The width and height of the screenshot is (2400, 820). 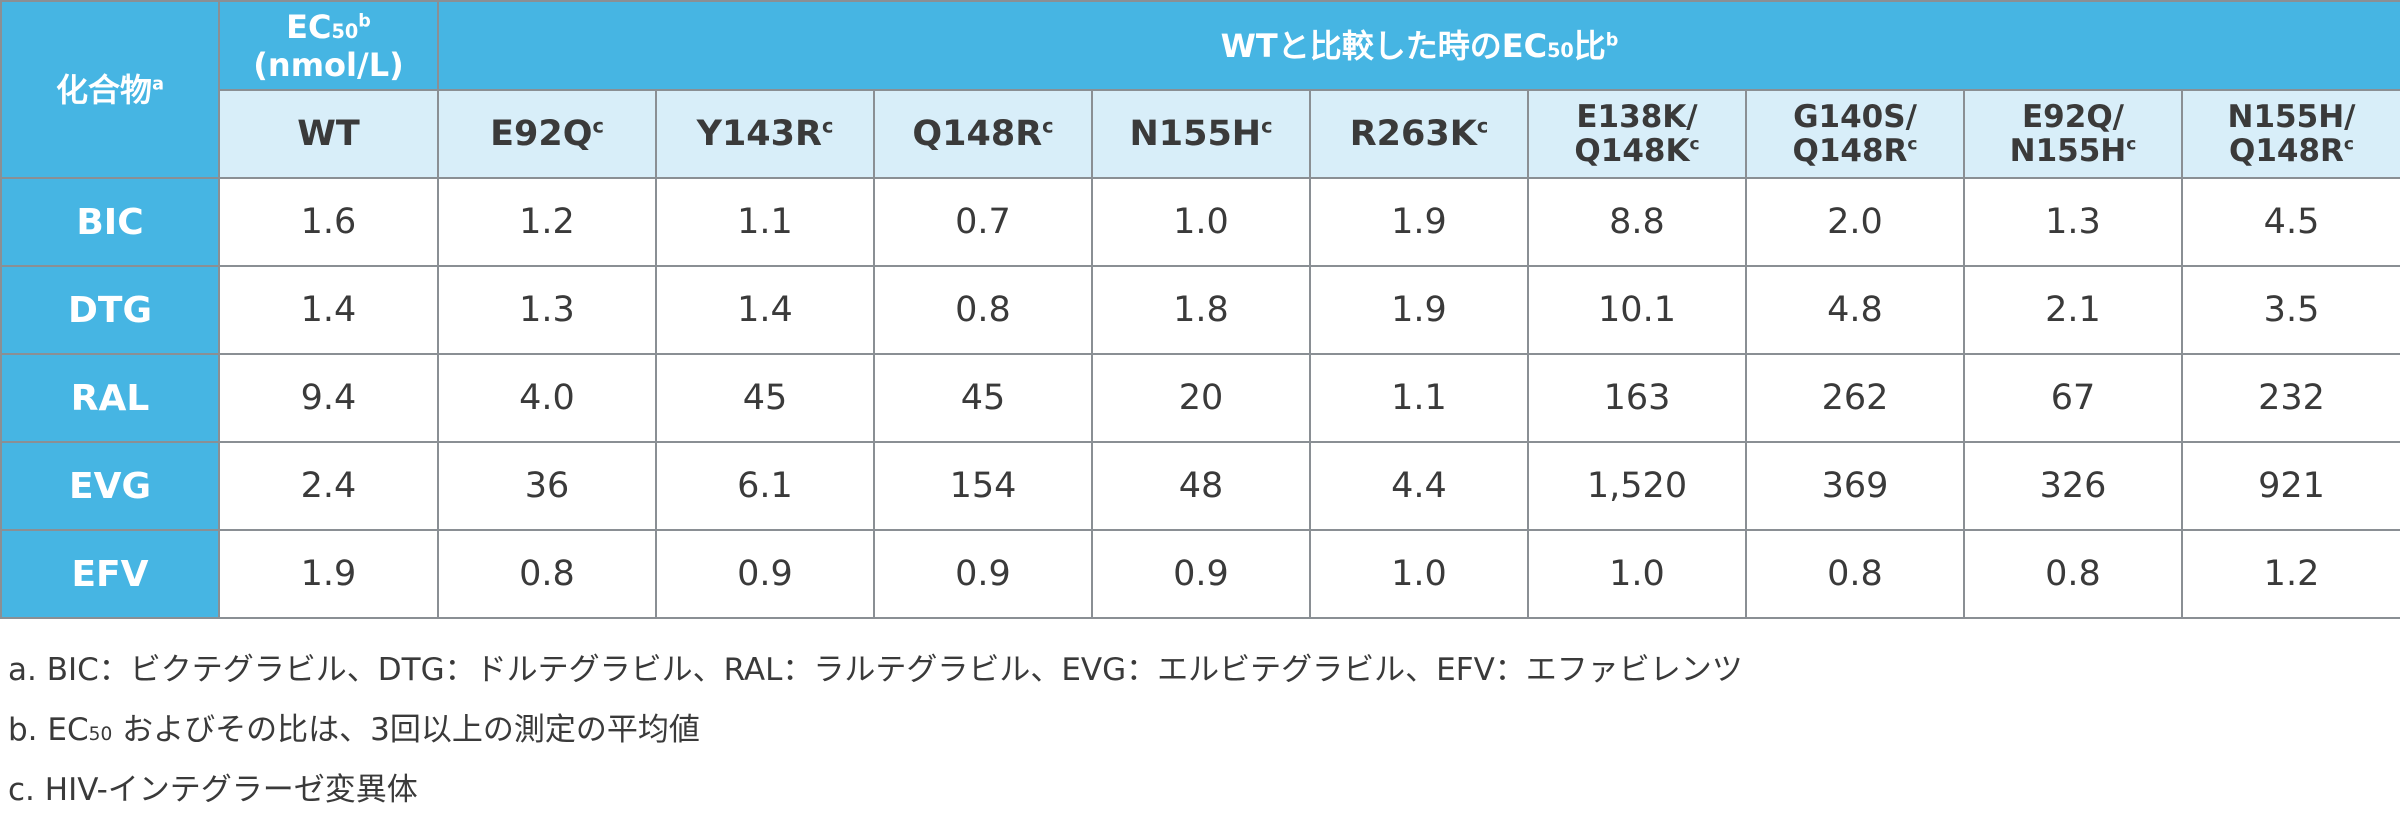 I want to click on table-row: EFV 1.9 0.8 0.9 0.9 0.9 1.0 1.0 0.8 0.8 1.2, so click(x=1200, y=574).